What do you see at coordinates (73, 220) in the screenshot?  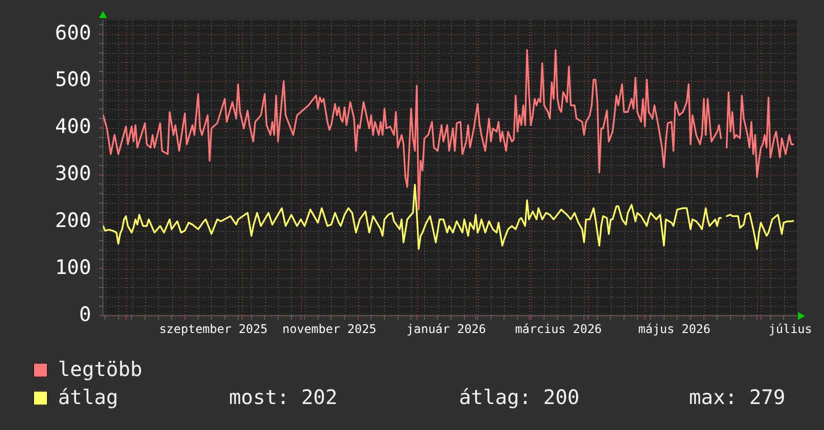 I see `y-tick-label: 200` at bounding box center [73, 220].